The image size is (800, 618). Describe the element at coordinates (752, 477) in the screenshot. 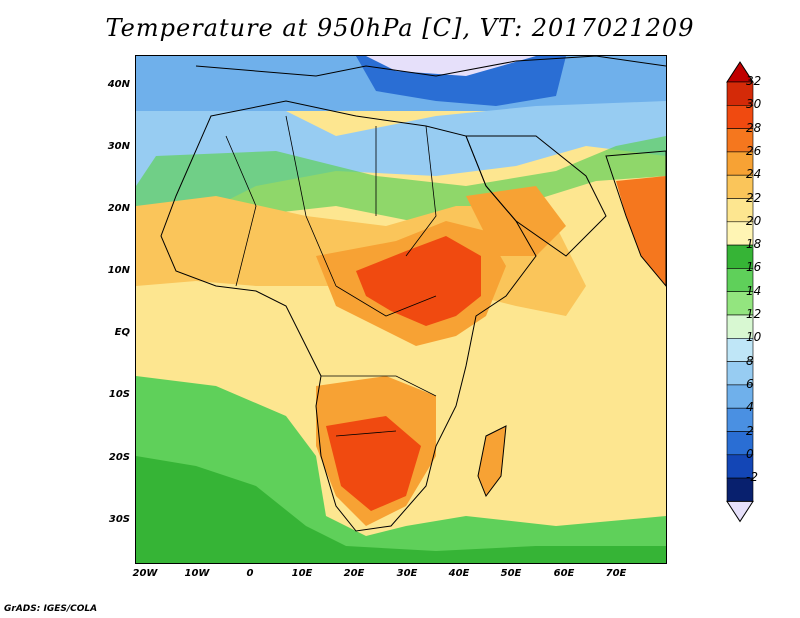

I see `colorbar-label: -2` at that location.